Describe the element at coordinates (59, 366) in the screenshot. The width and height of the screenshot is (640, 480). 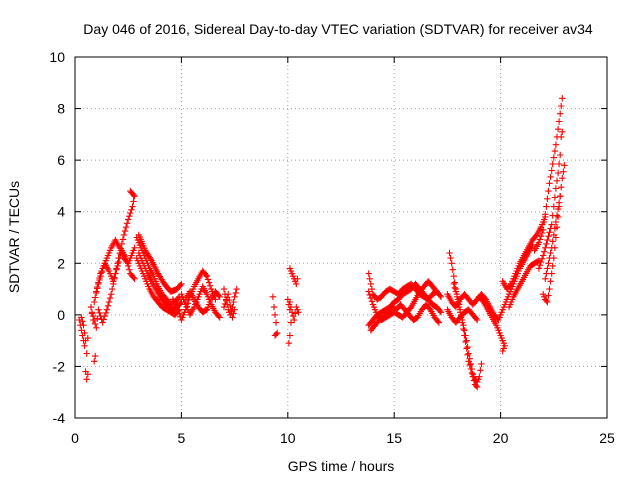
I see `y-tick-label: -2` at that location.